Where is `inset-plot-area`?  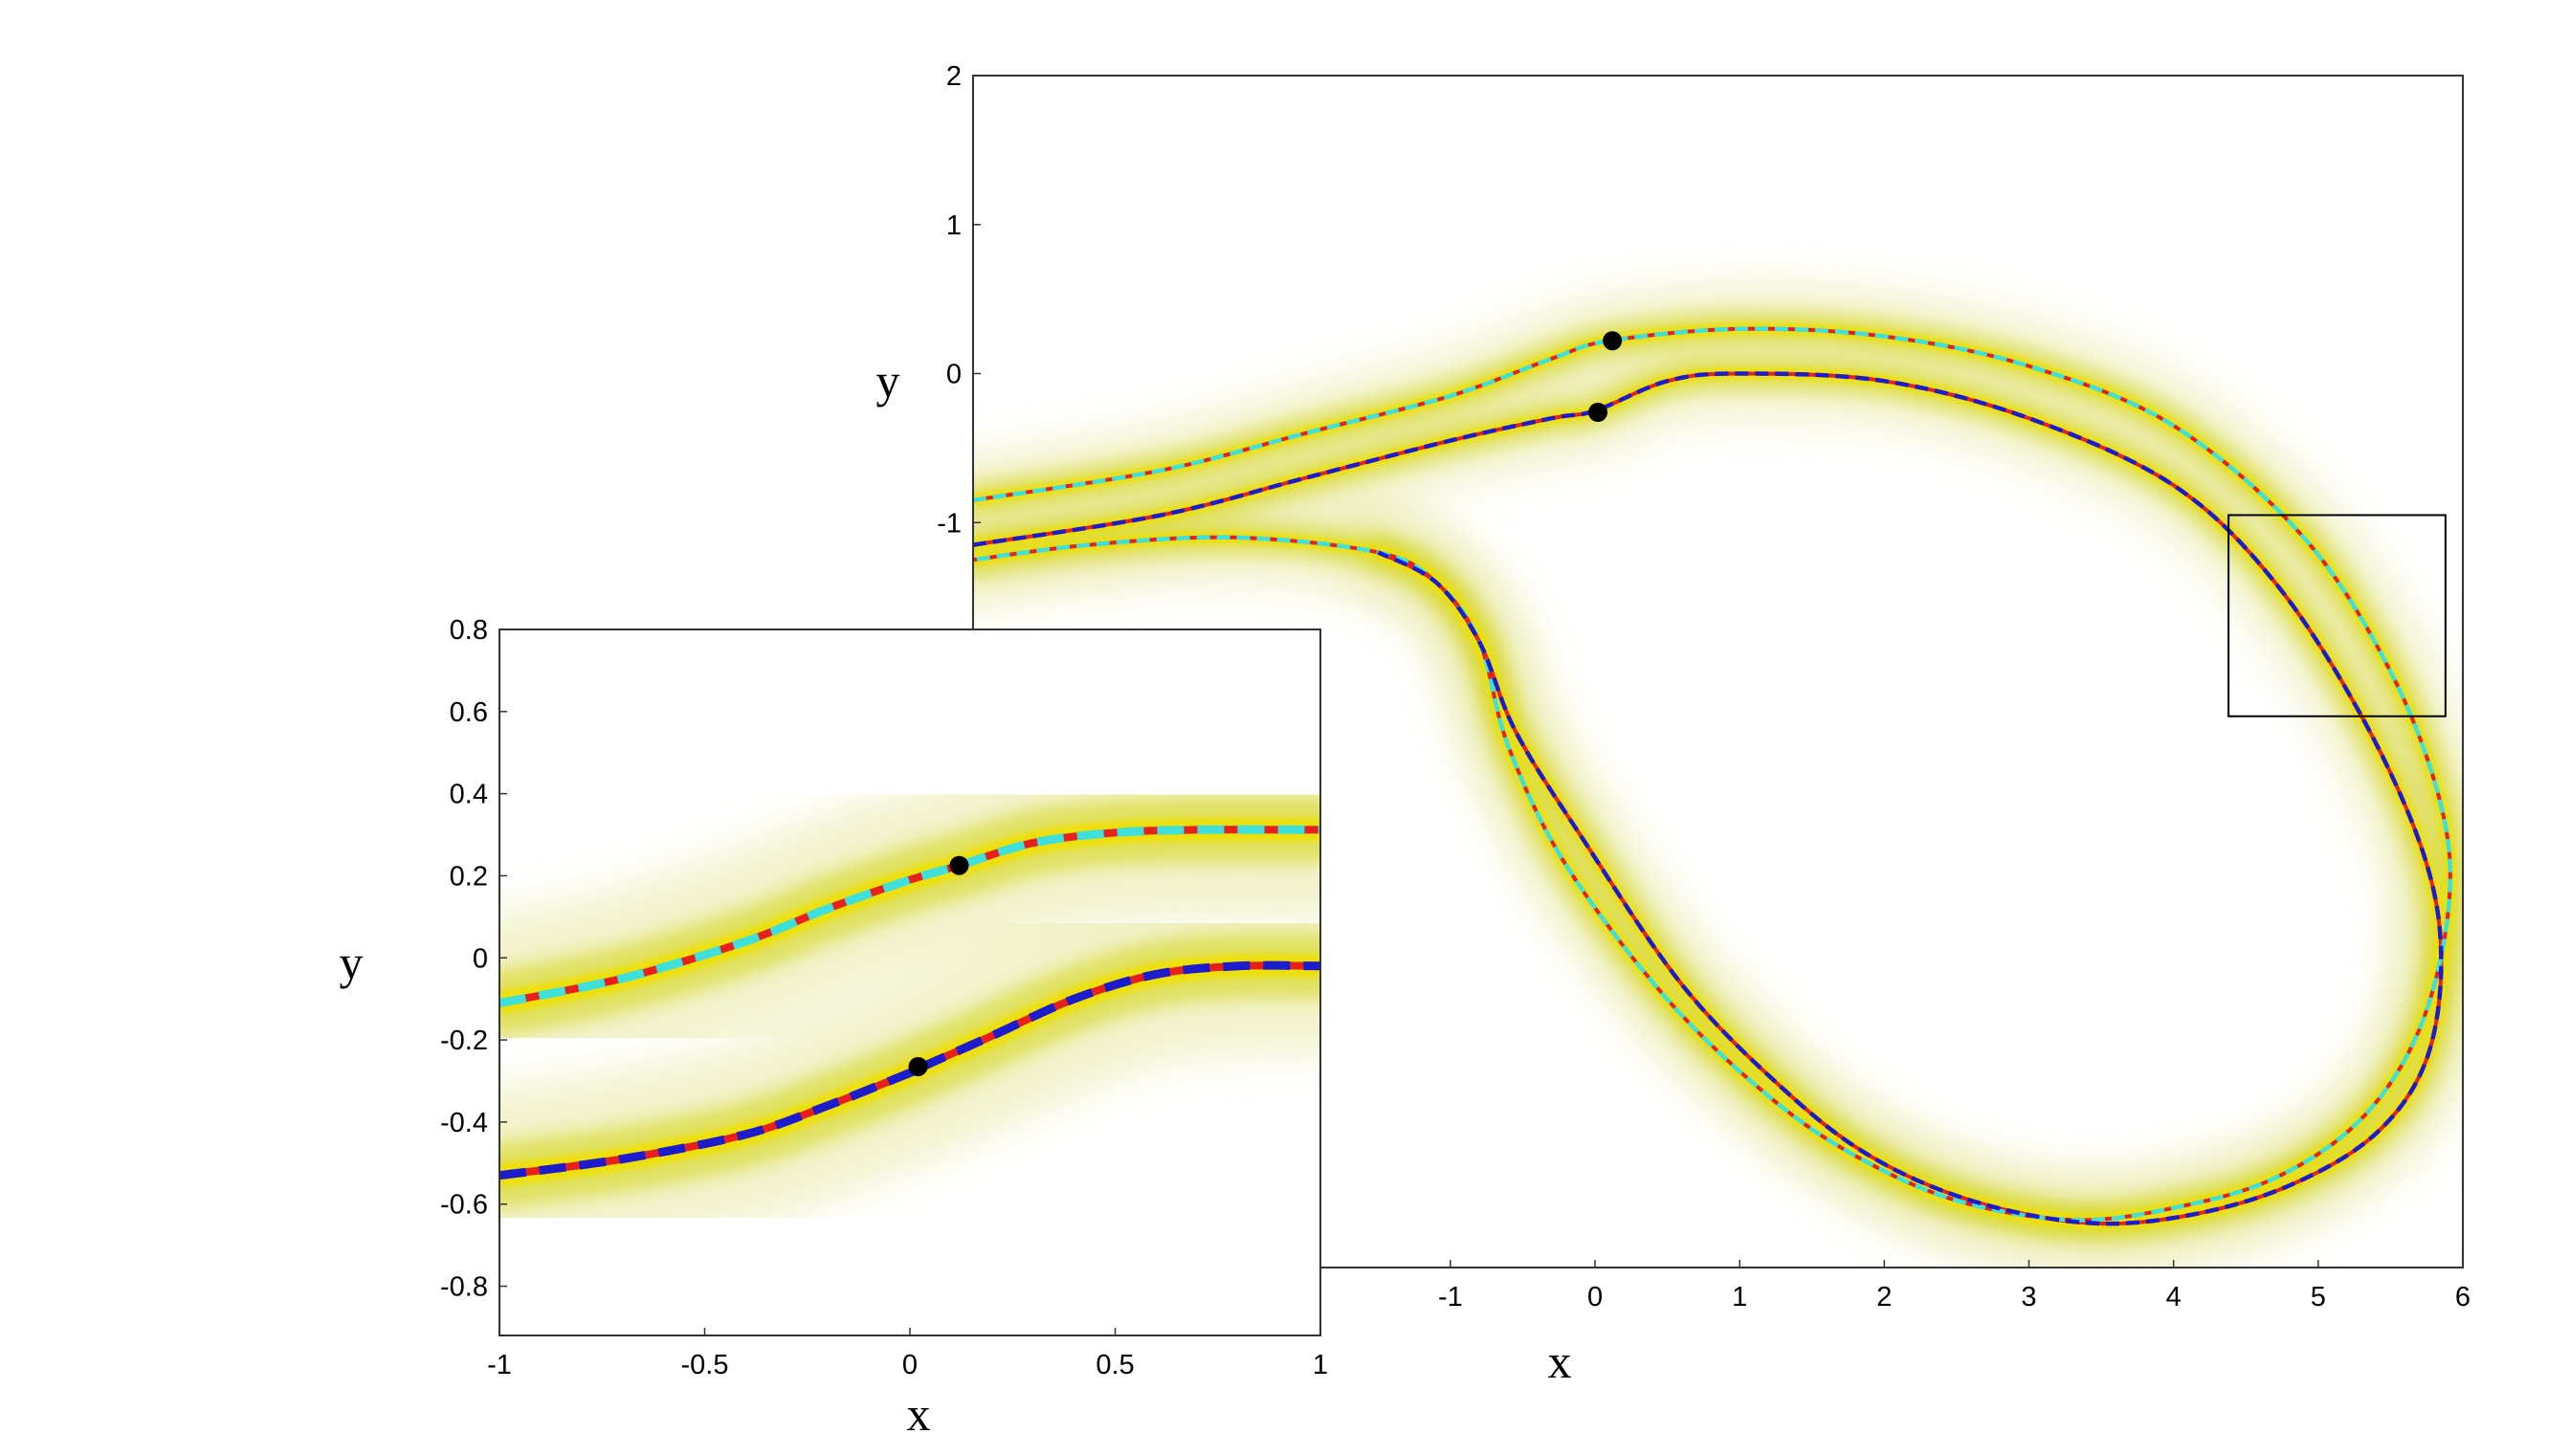 inset-plot-area is located at coordinates (910, 1003).